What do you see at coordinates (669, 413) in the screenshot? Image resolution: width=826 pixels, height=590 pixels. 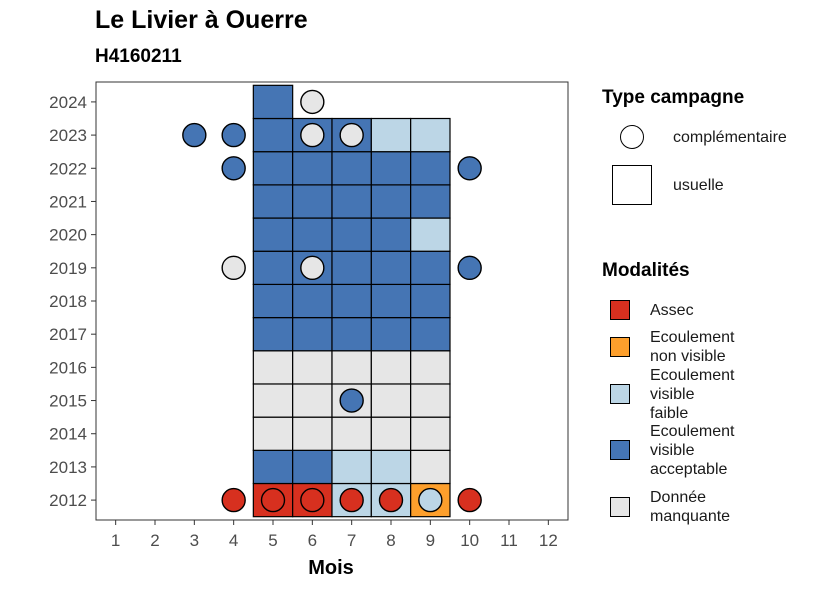 I see `legend-label-line: faible` at bounding box center [669, 413].